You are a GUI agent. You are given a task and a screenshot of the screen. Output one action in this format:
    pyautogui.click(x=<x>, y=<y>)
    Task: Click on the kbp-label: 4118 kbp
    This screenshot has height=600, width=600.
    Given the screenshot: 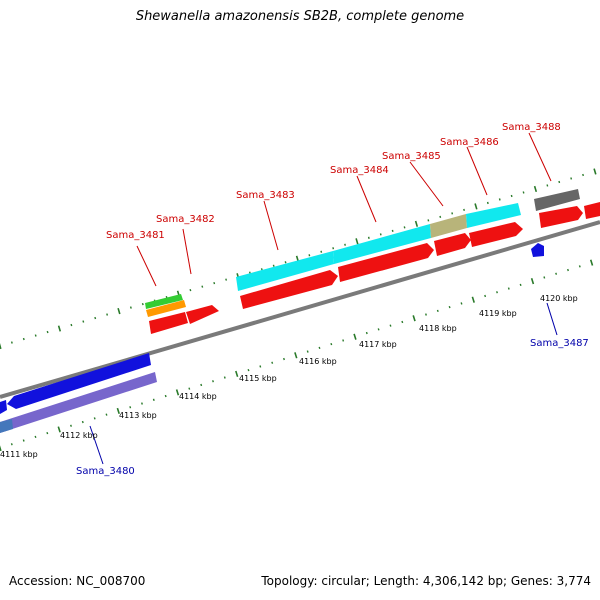 What is the action you would take?
    pyautogui.click(x=438, y=328)
    